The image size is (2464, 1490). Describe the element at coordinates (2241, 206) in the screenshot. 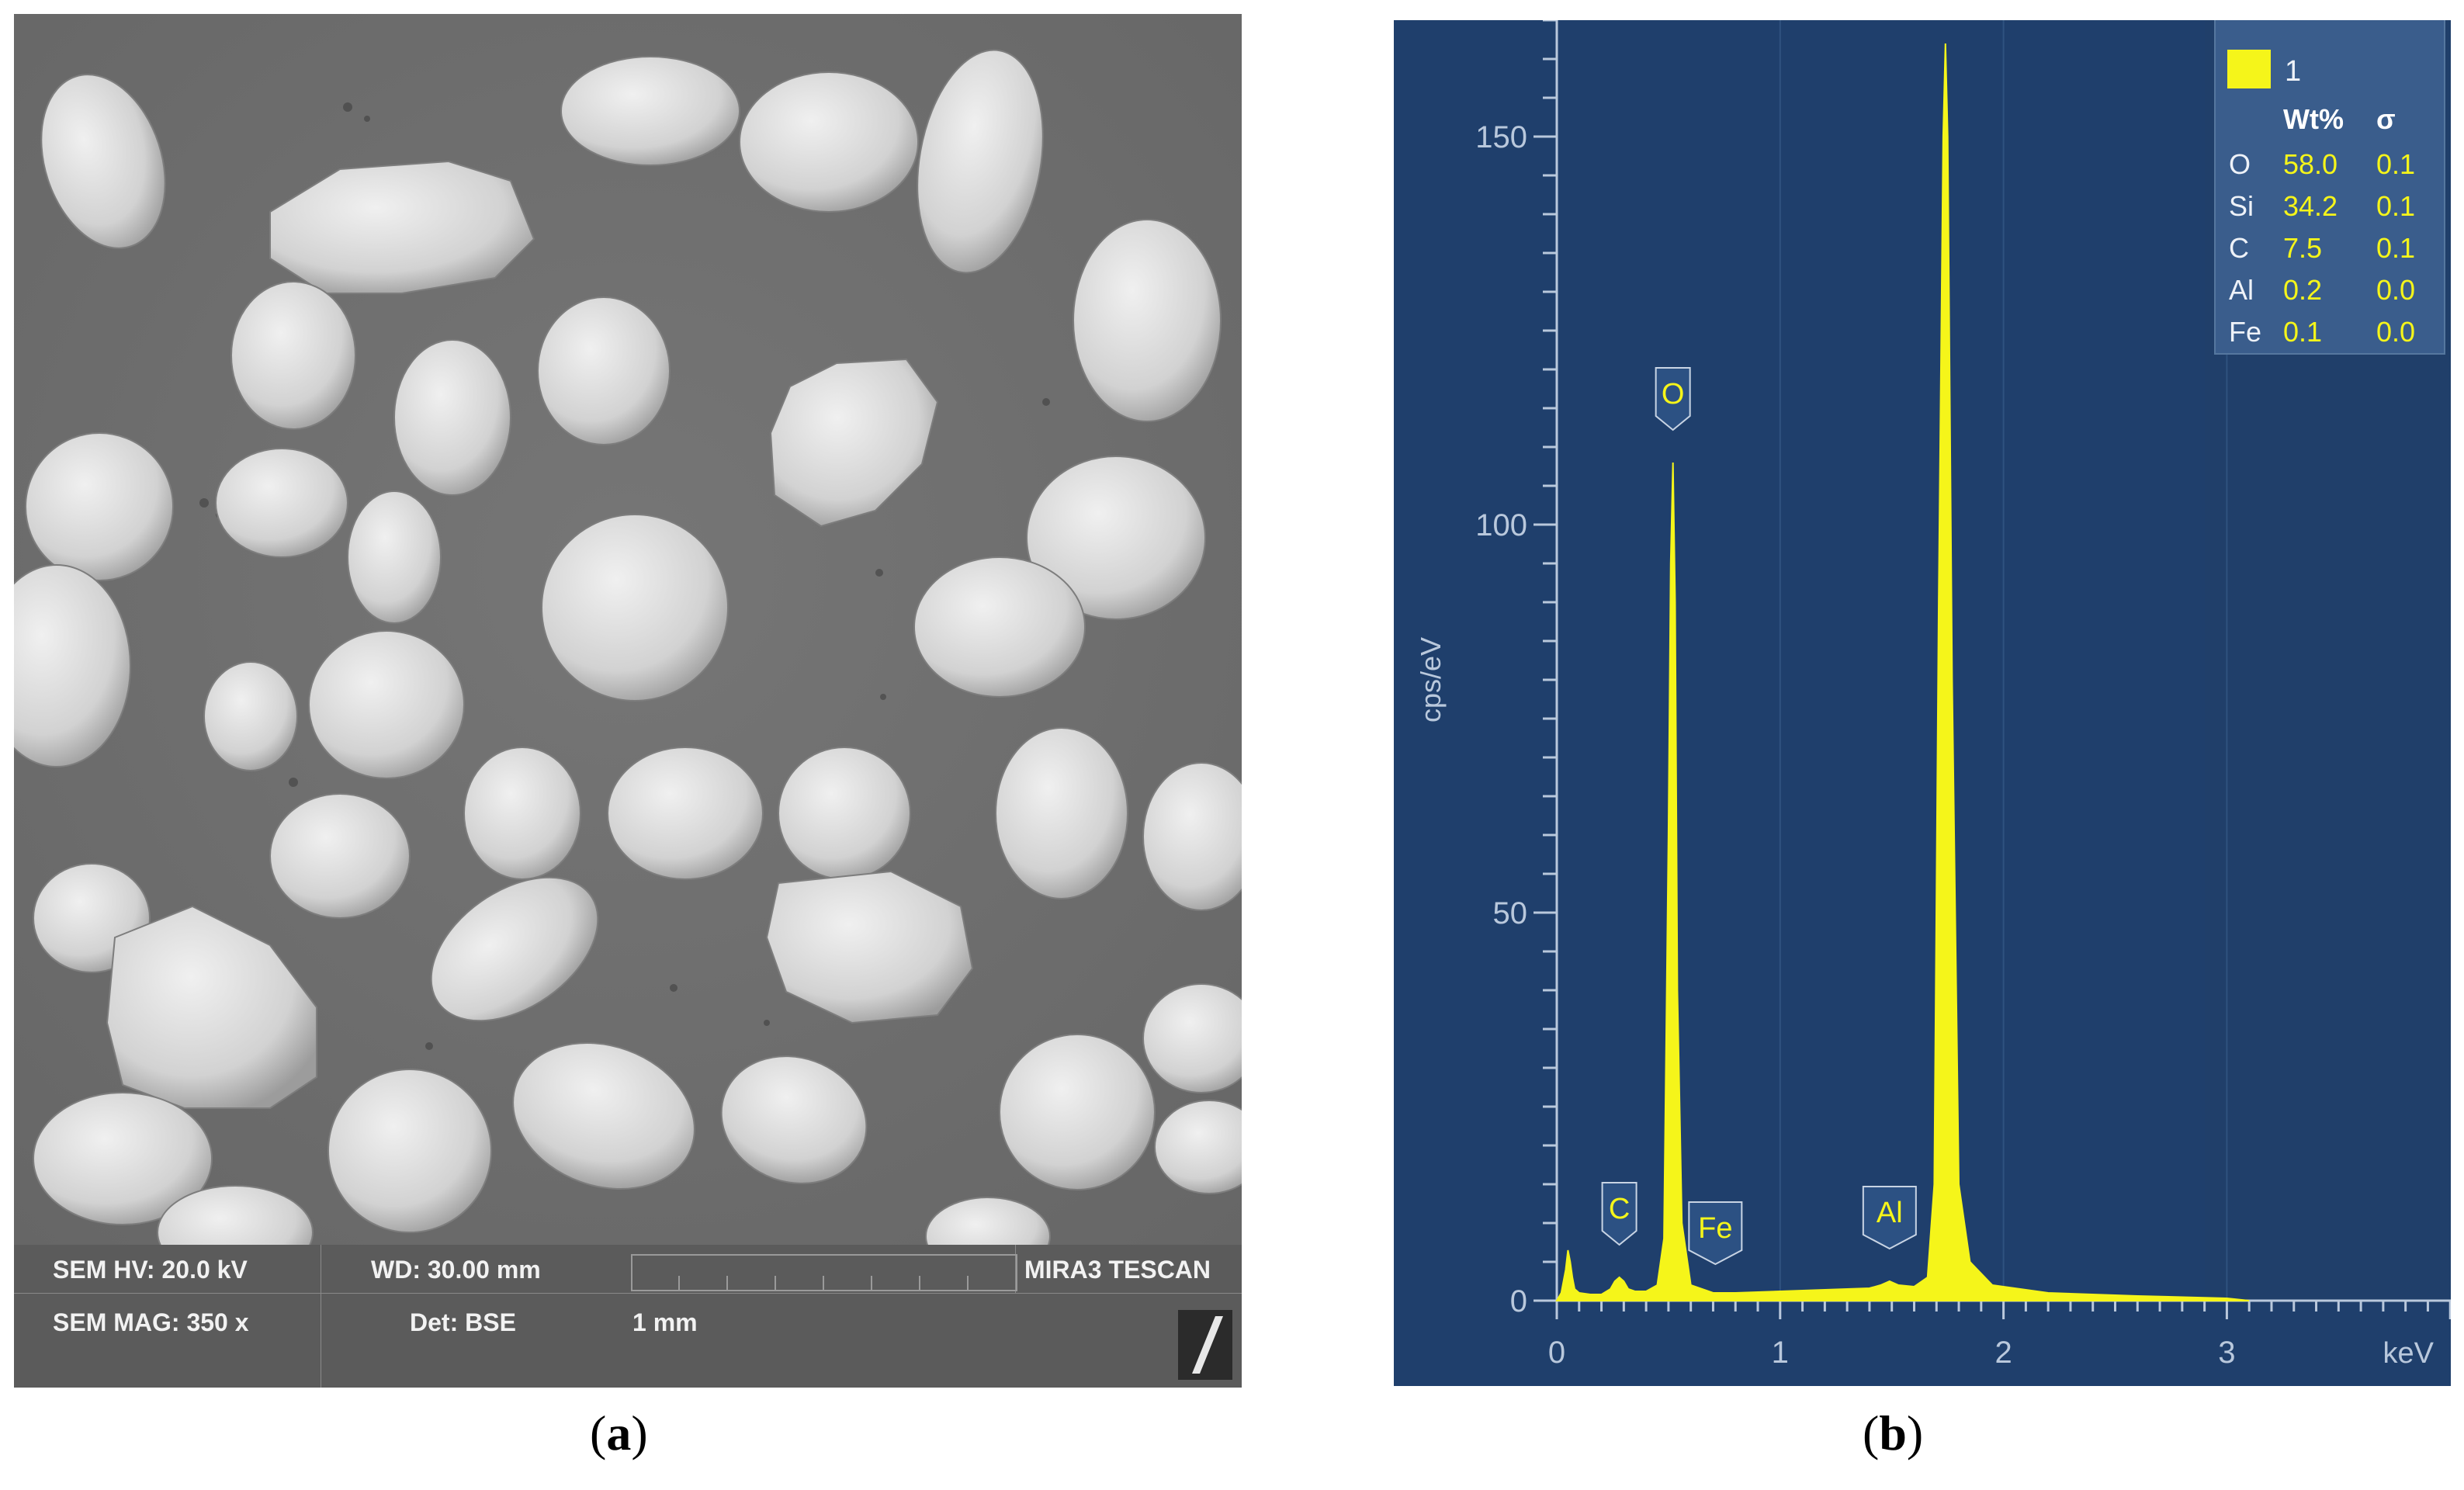

I see `legend-element: Si` at that location.